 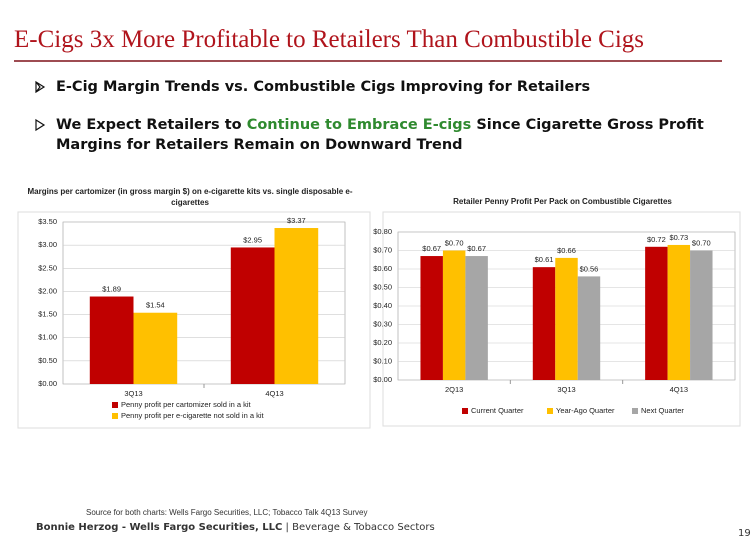 I want to click on y-tick-label: $0.10, so click(x=382, y=360).